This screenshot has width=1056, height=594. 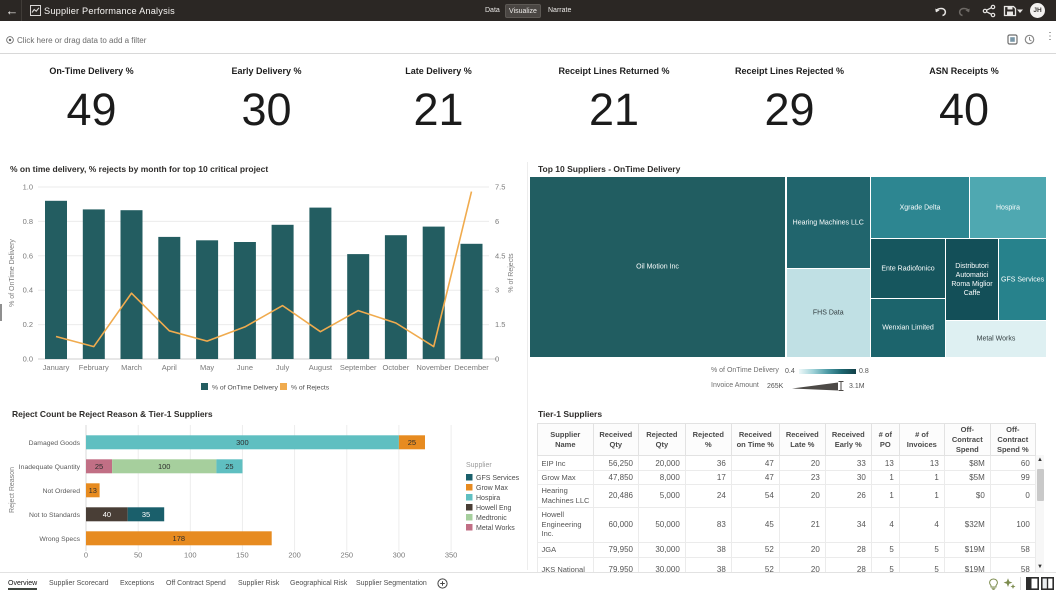 I want to click on svg-text: 0.6, so click(x=28, y=255).